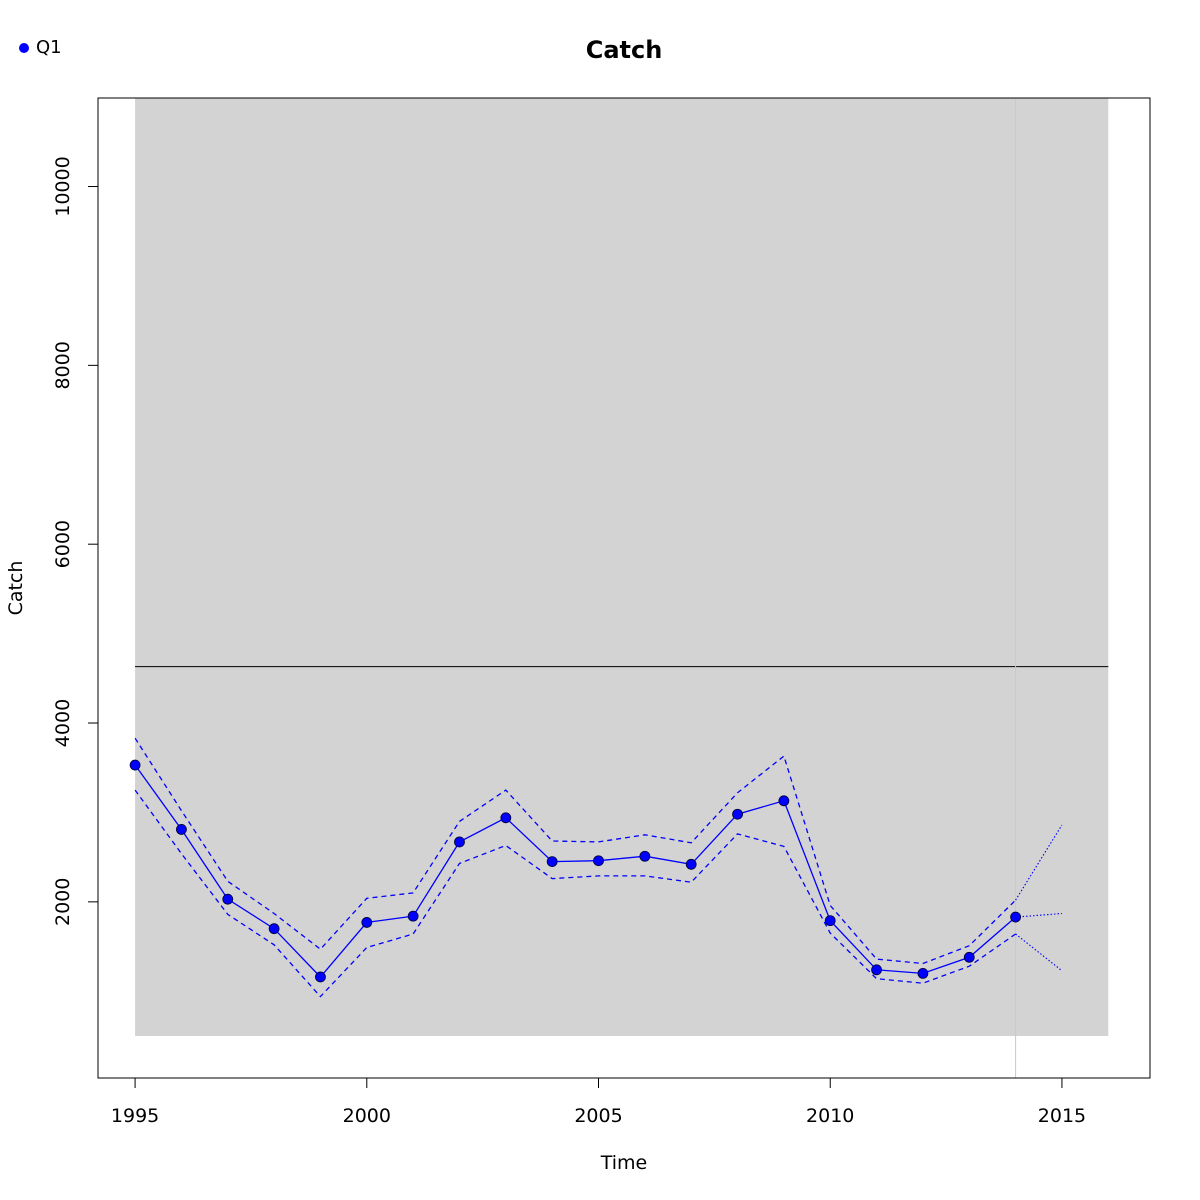 Image resolution: width=1200 pixels, height=1200 pixels. I want to click on x-tick-label-2005: 2005, so click(598, 1116).